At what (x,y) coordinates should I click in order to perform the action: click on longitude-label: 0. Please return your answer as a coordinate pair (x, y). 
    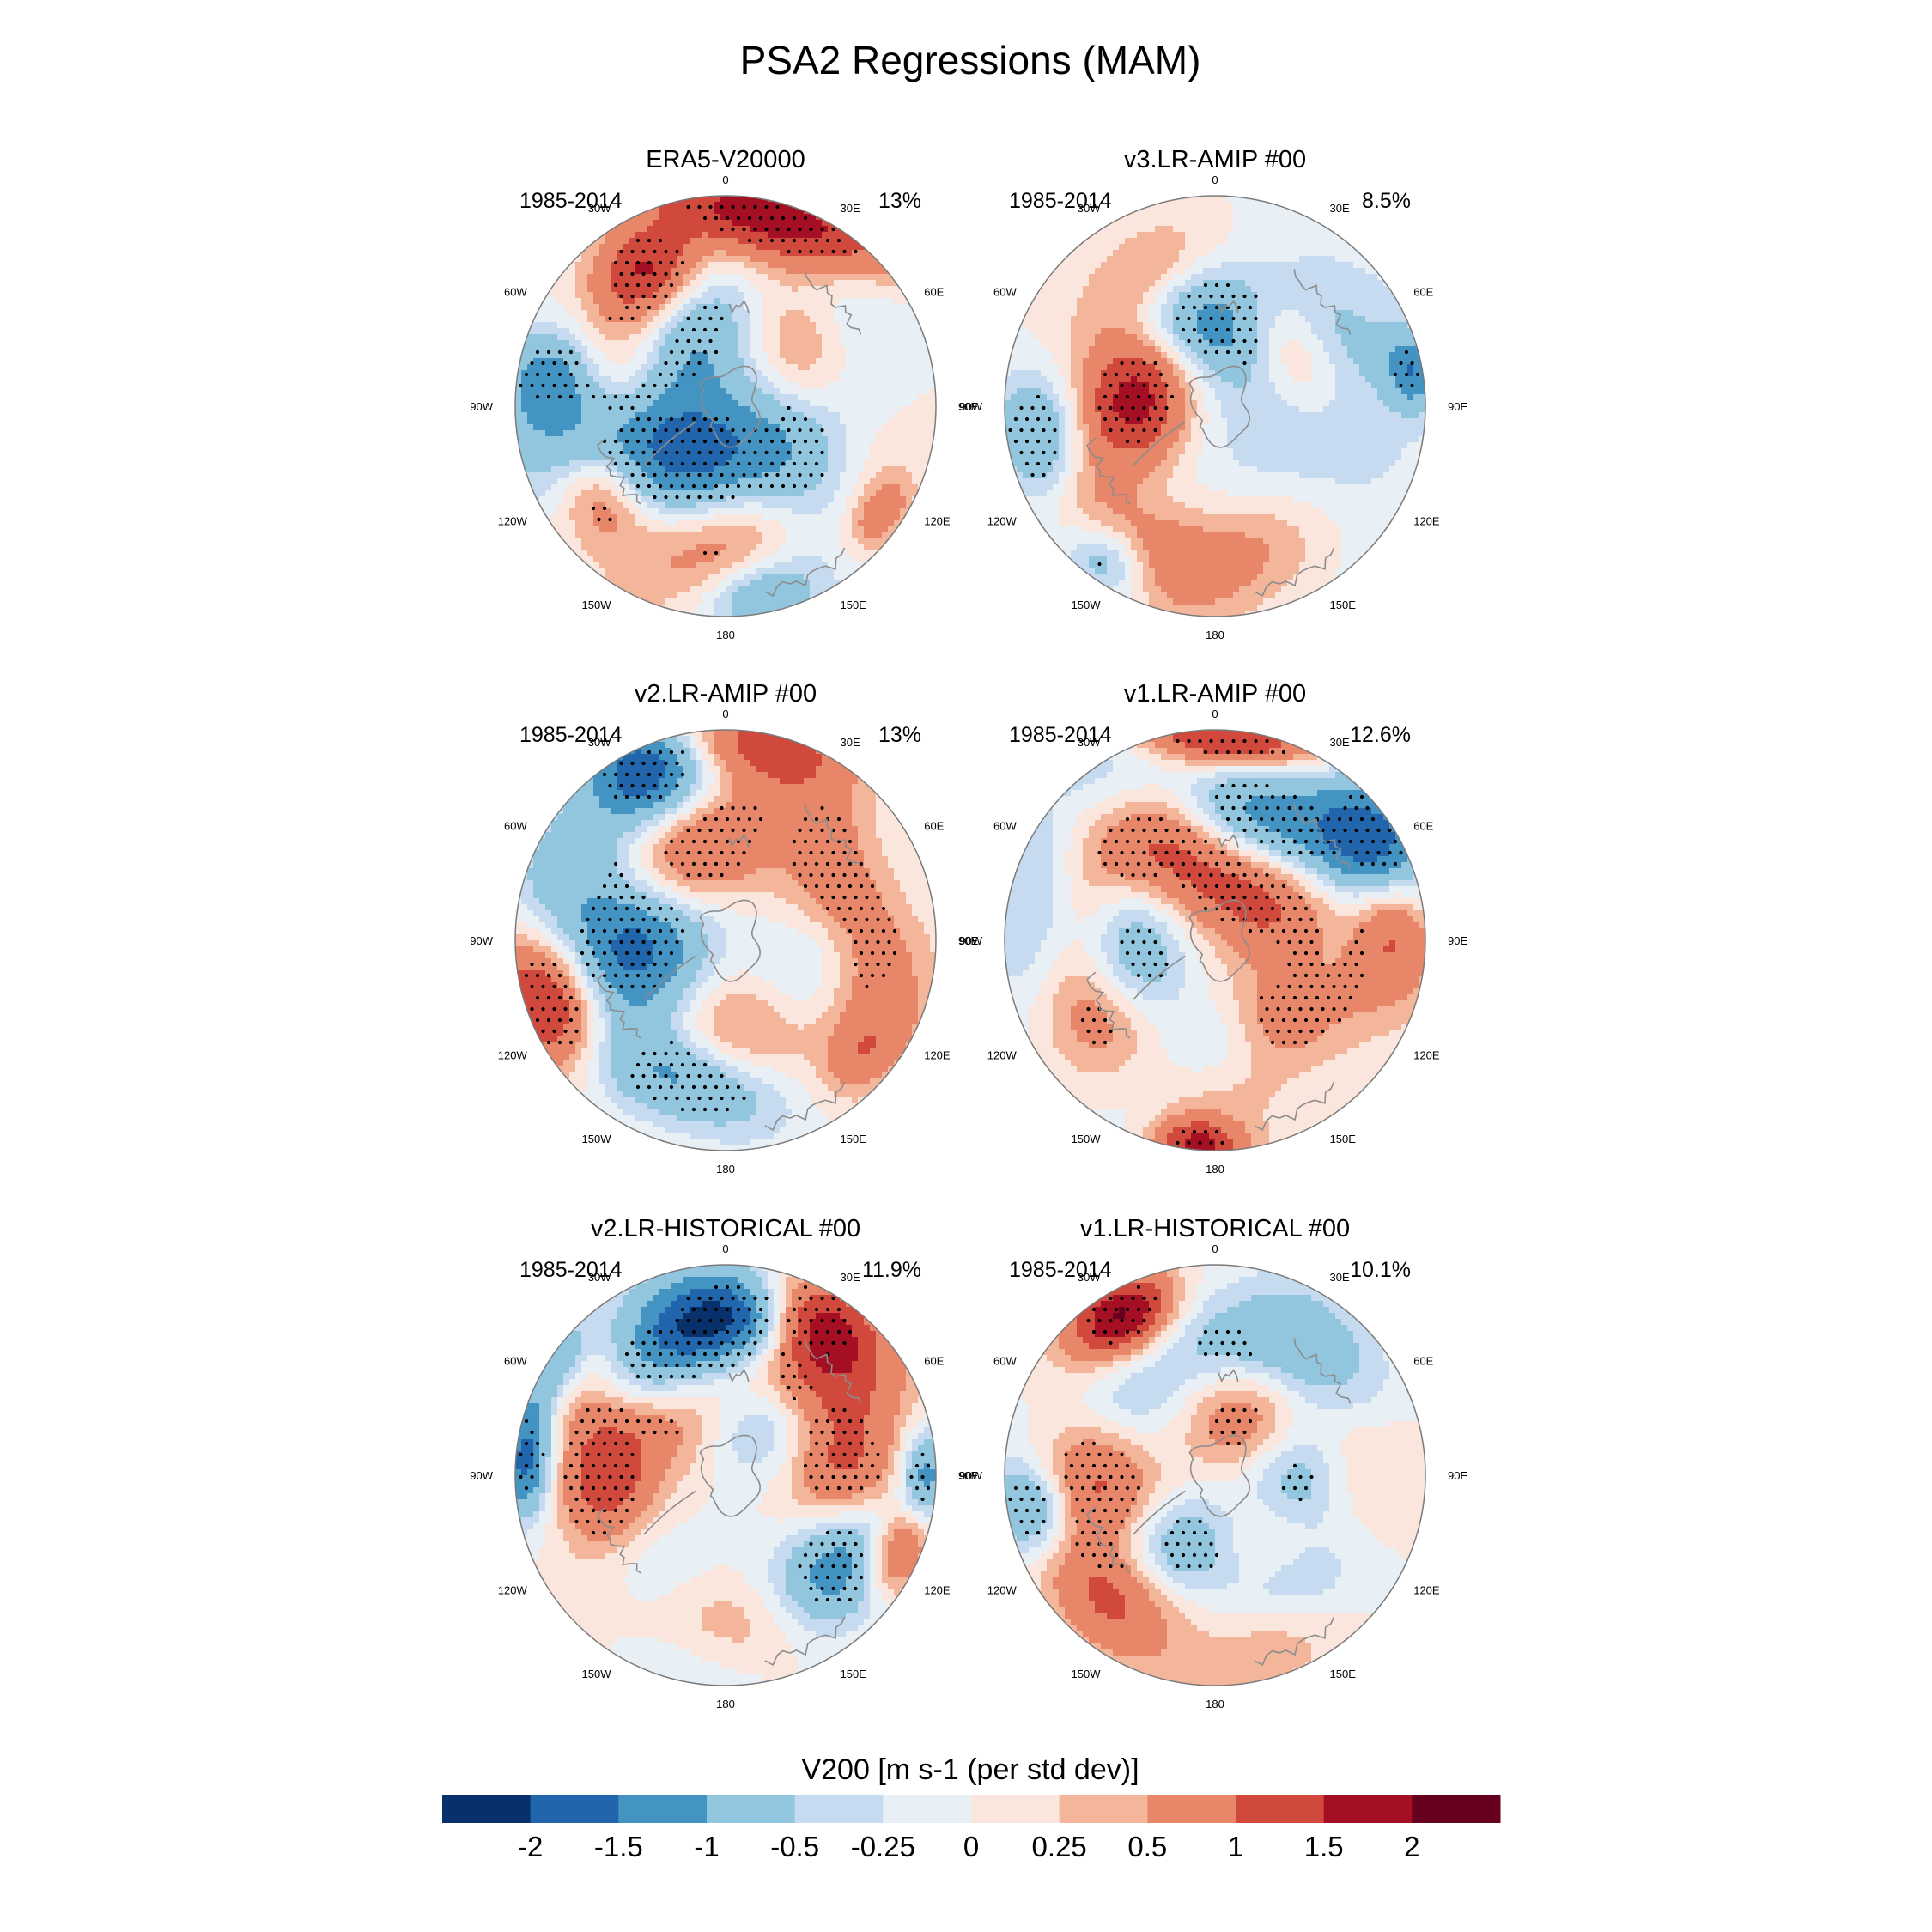
    Looking at the image, I should click on (1215, 180).